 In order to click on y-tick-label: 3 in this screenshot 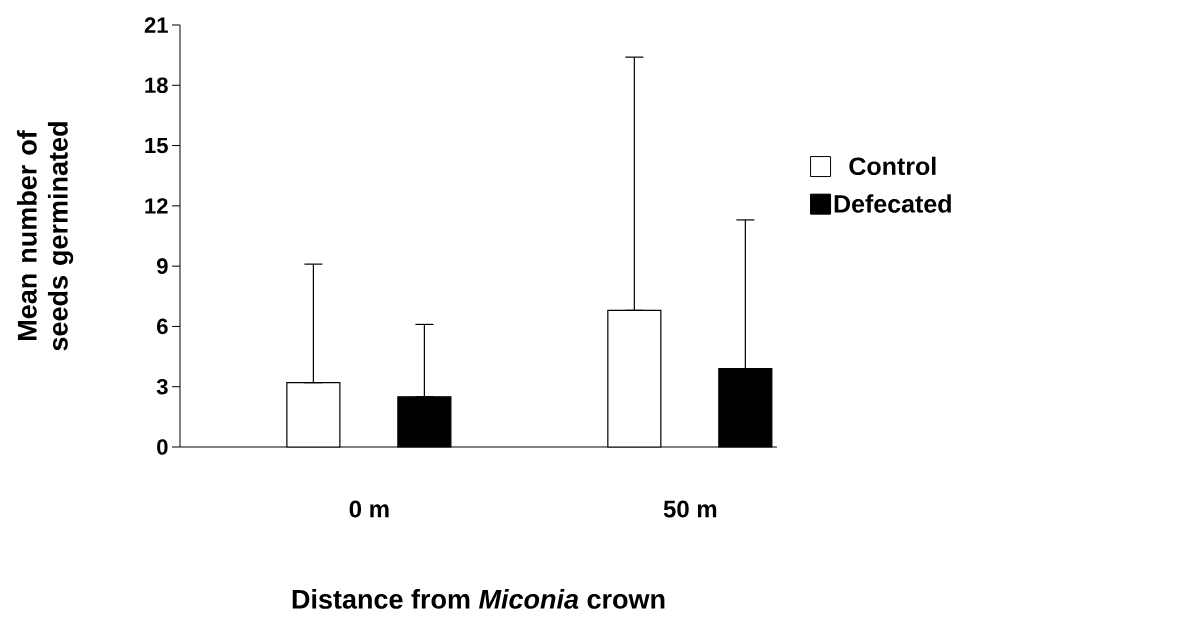, I will do `click(162, 386)`.